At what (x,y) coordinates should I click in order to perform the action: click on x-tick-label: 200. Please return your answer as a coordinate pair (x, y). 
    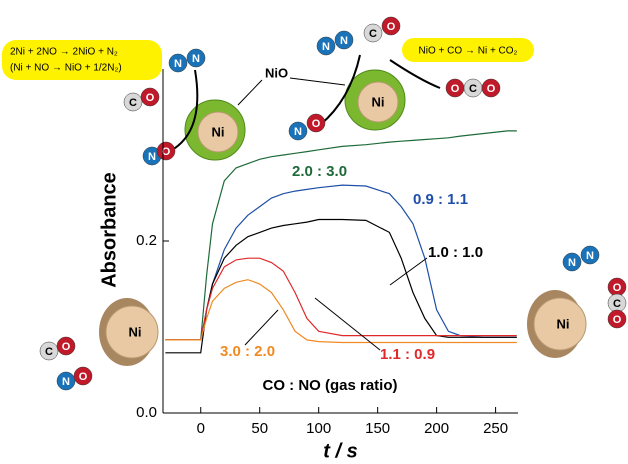
    Looking at the image, I should click on (436, 428).